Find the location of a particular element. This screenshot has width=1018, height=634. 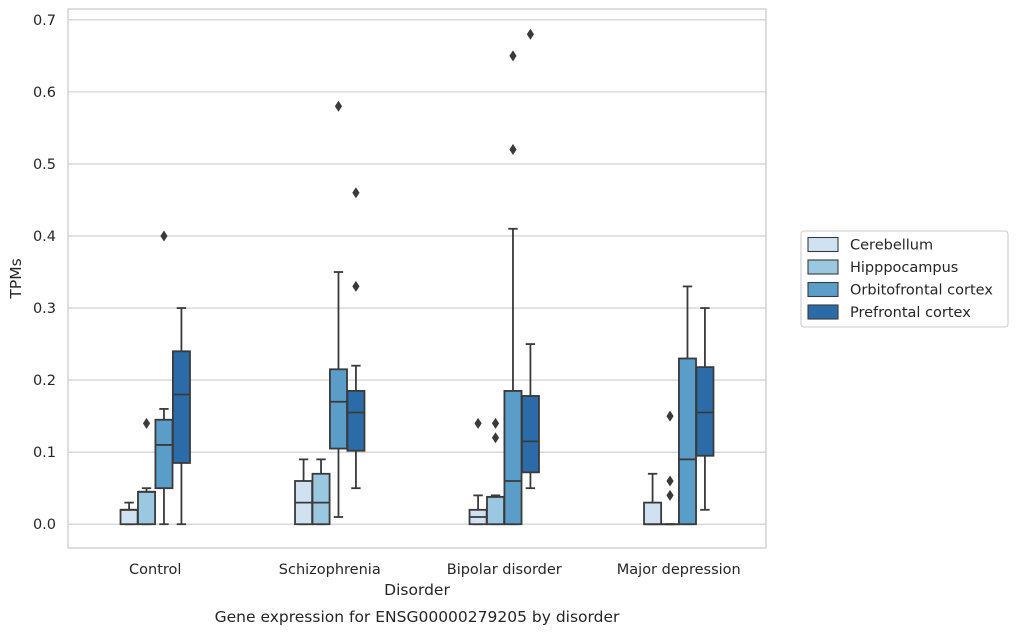

x-tick-label: Major depression is located at coordinates (679, 570).